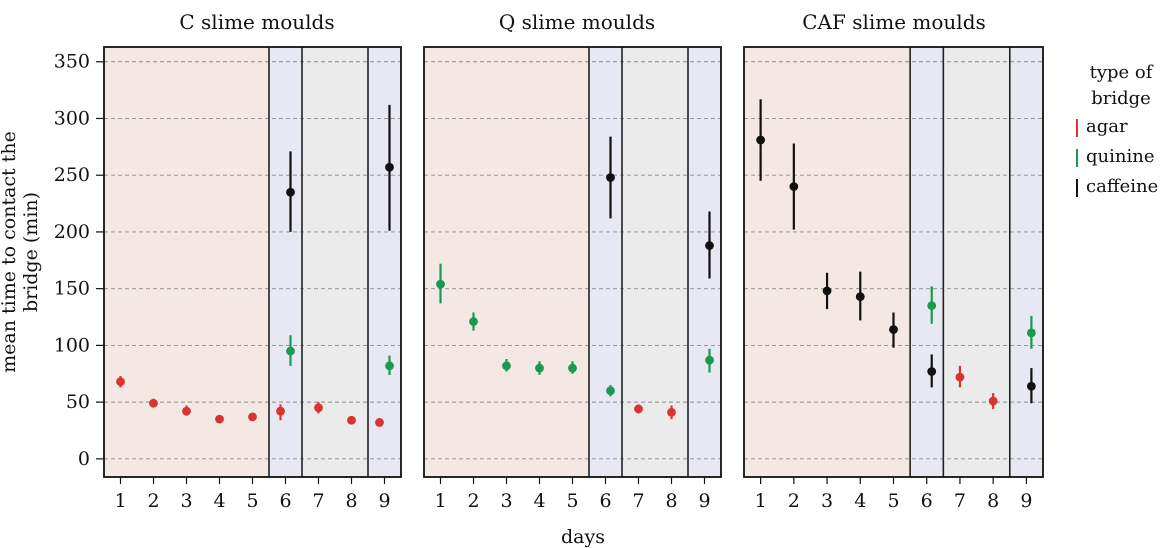 Image resolution: width=1166 pixels, height=548 pixels. Describe the element at coordinates (72, 232) in the screenshot. I see `y-tick-label: 200` at that location.